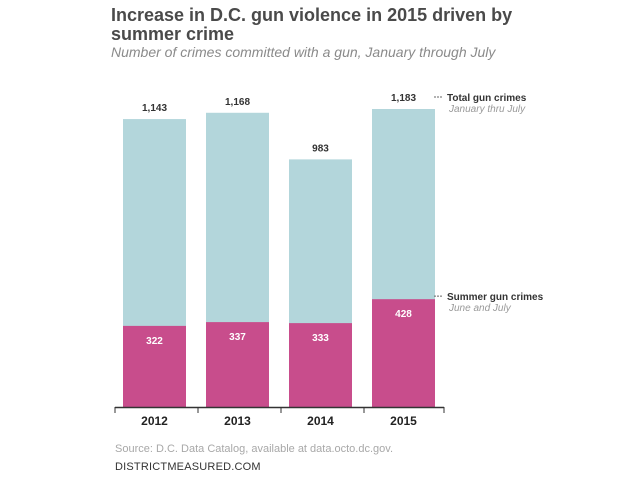 The width and height of the screenshot is (640, 485). I want to click on total-value-label-2012: 1,143, so click(154, 108).